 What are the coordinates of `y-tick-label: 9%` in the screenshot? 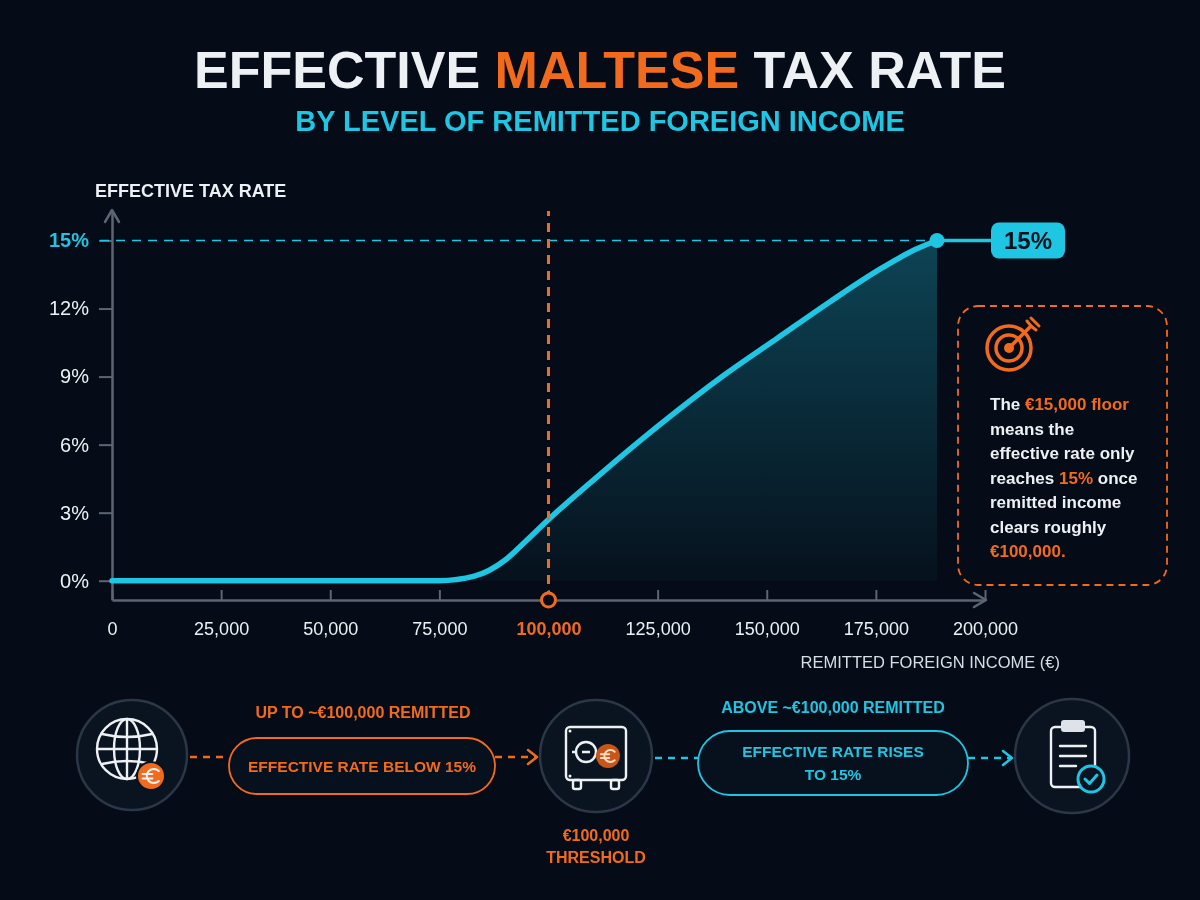 It's located at (75, 376).